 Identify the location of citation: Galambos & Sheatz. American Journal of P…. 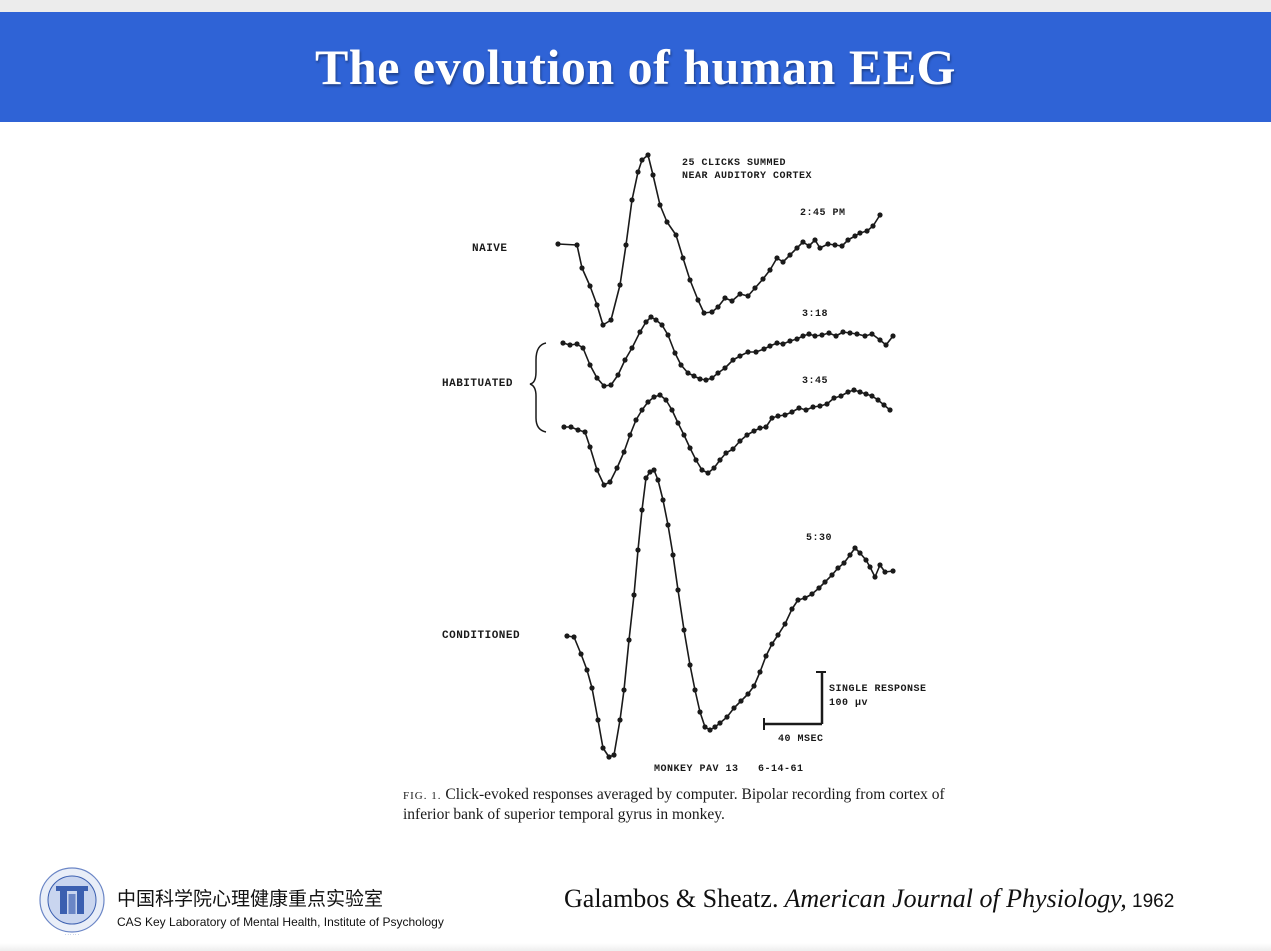
(869, 899).